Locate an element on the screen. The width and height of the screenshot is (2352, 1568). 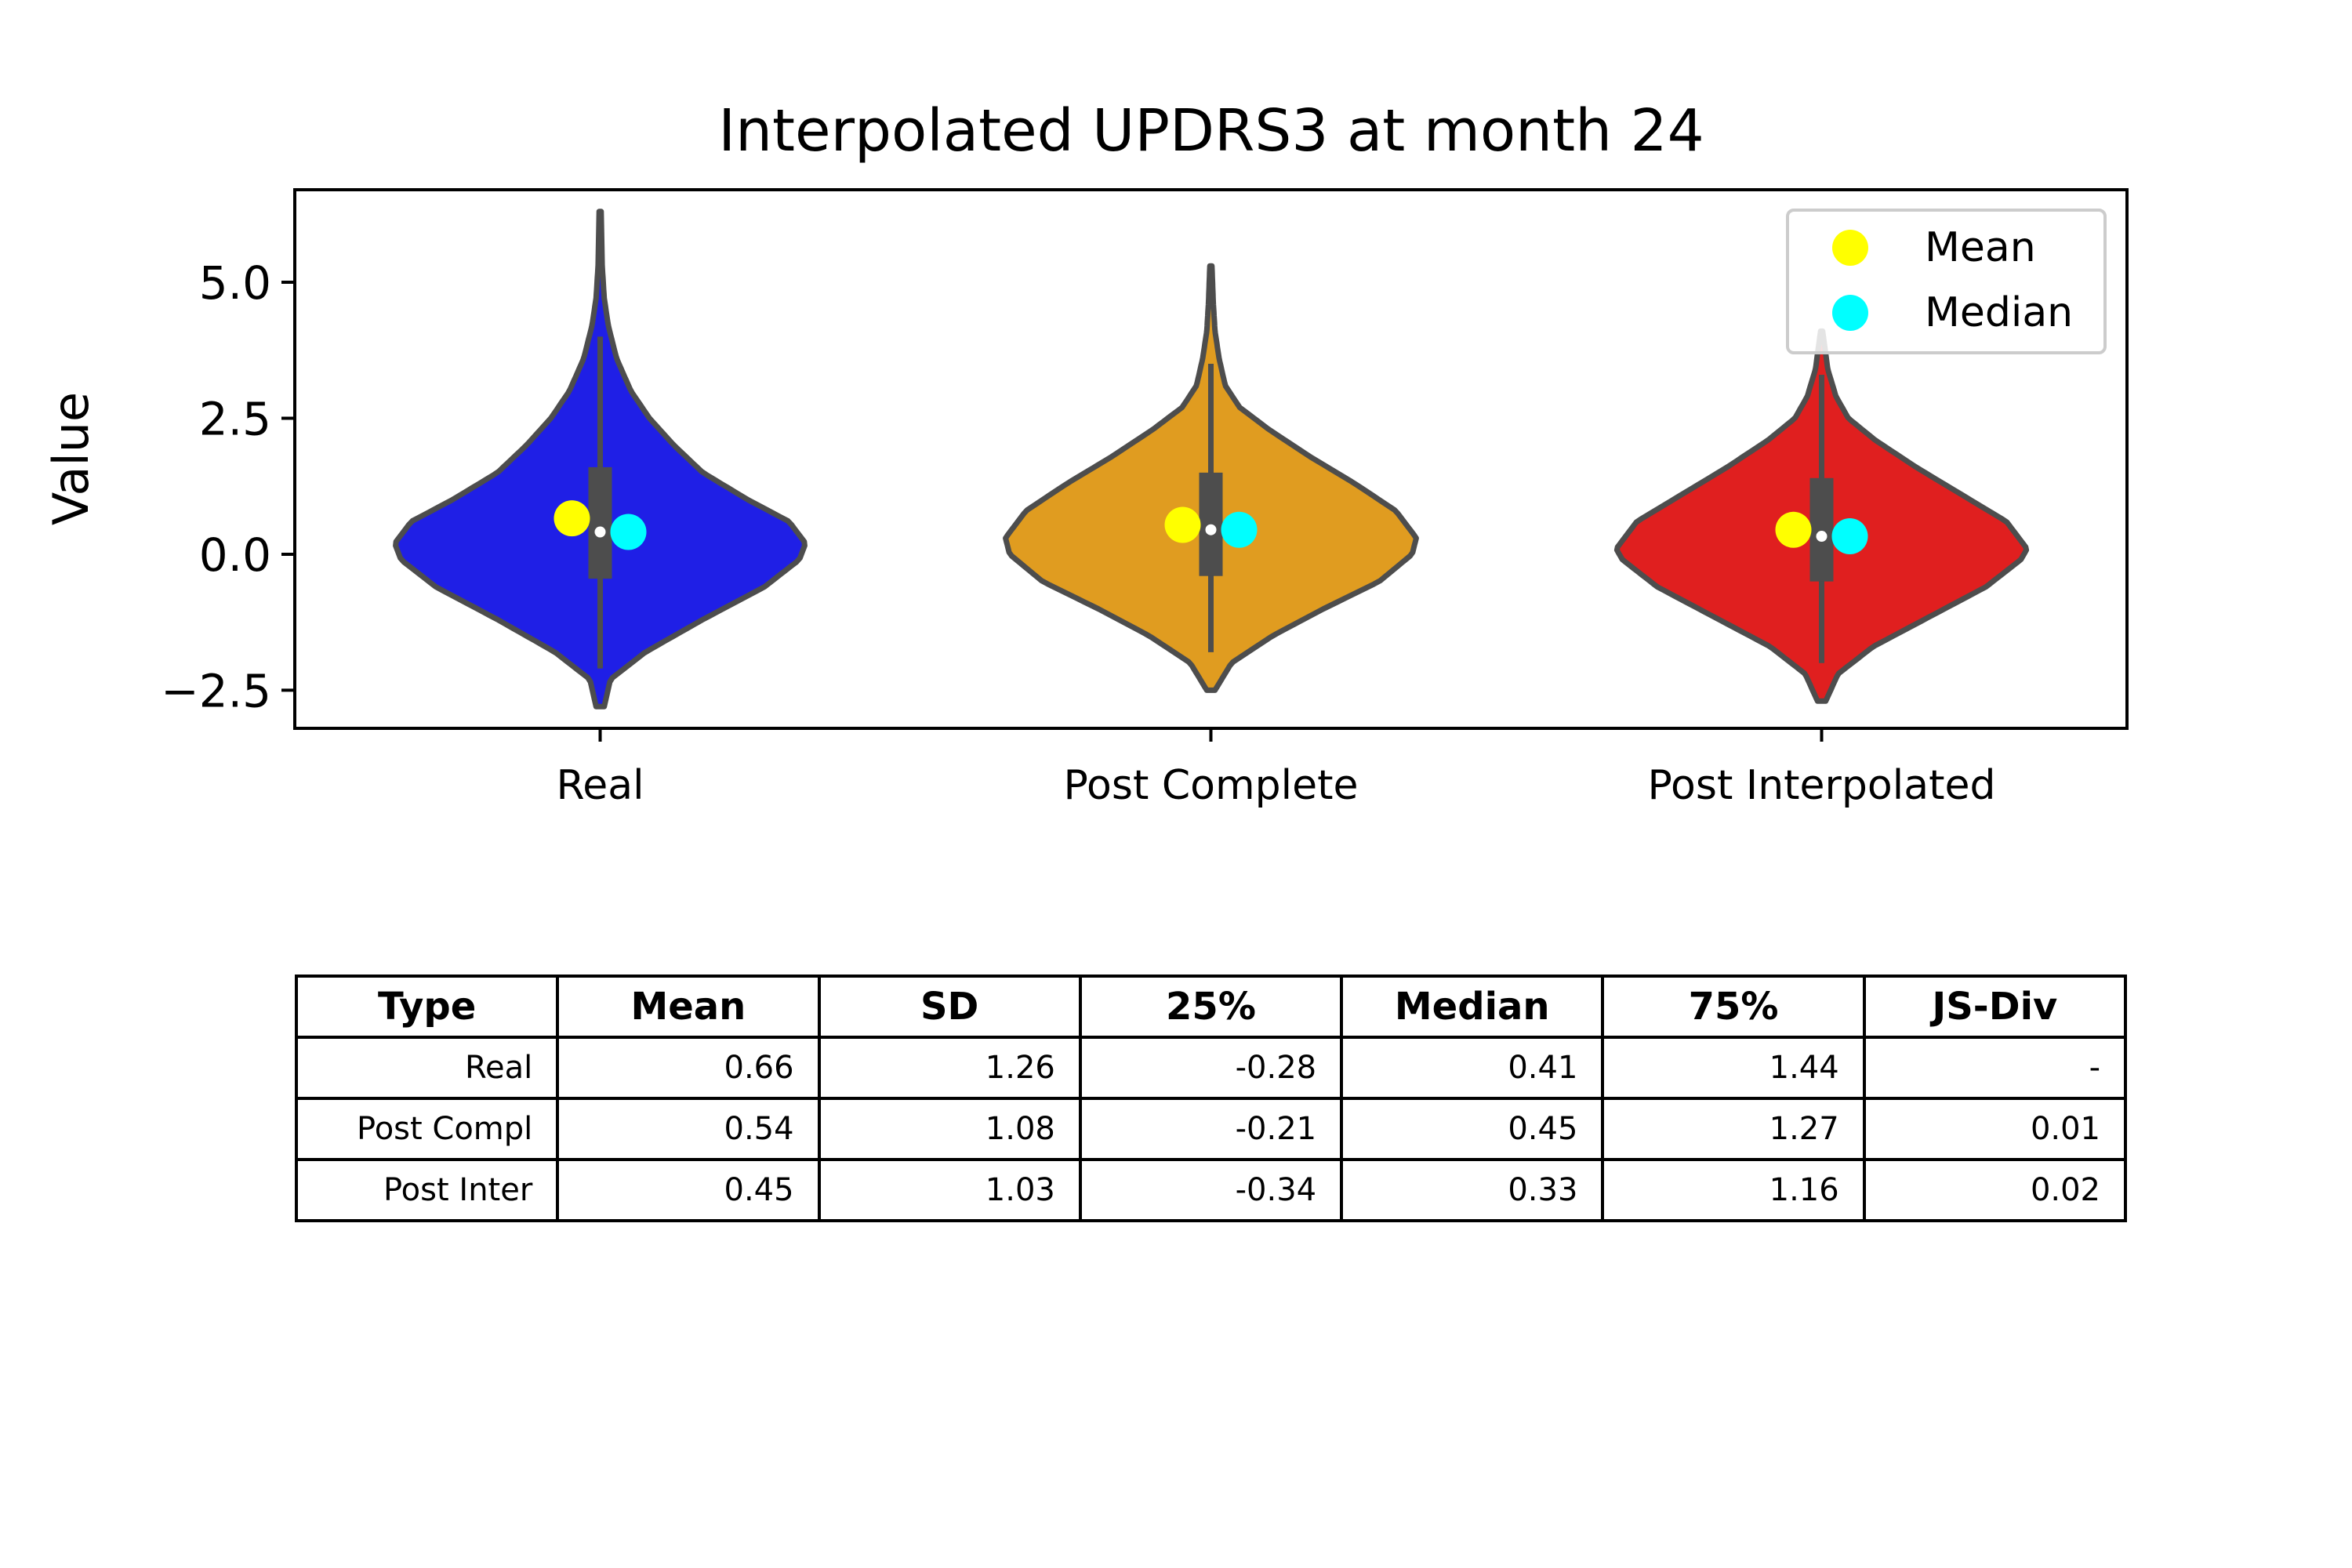
table-header-cell: Median is located at coordinates (1472, 1007).